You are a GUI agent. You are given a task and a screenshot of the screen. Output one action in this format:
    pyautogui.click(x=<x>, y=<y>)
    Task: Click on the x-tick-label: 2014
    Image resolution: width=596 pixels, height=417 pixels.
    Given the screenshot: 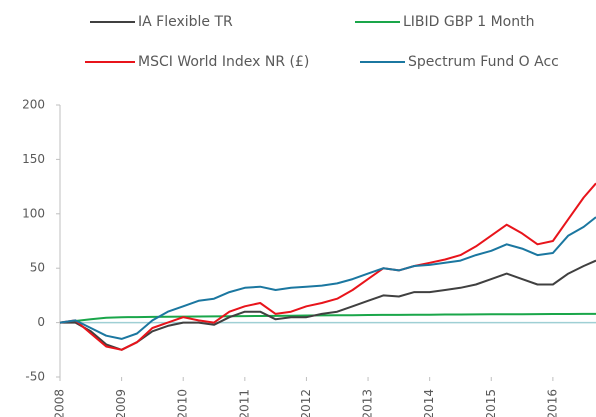 What is the action you would take?
    pyautogui.click(x=429, y=403)
    